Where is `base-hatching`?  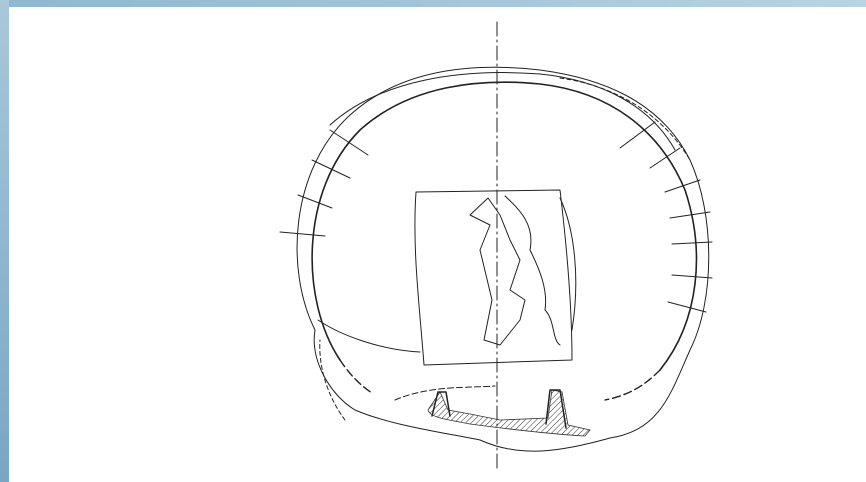
base-hatching is located at coordinates (509, 413).